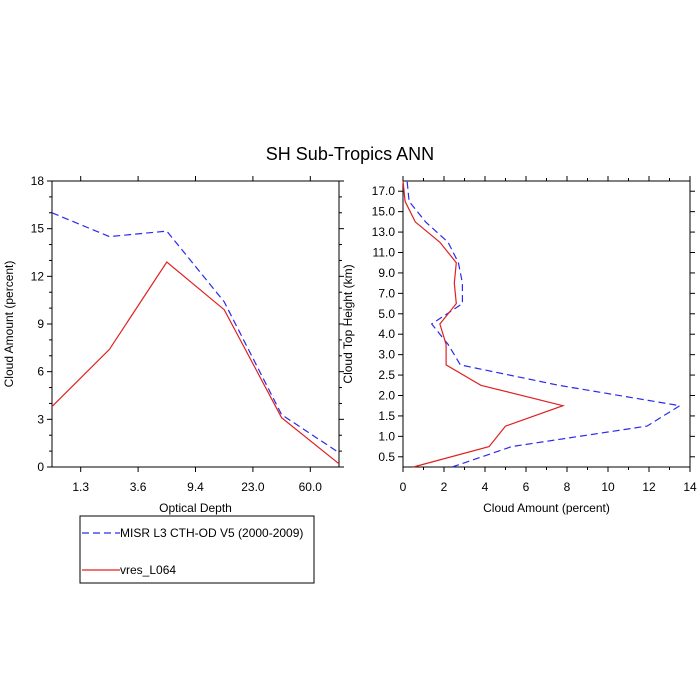 The width and height of the screenshot is (700, 700). Describe the element at coordinates (386, 334) in the screenshot. I see `right-y-tick-label: 4.0` at that location.